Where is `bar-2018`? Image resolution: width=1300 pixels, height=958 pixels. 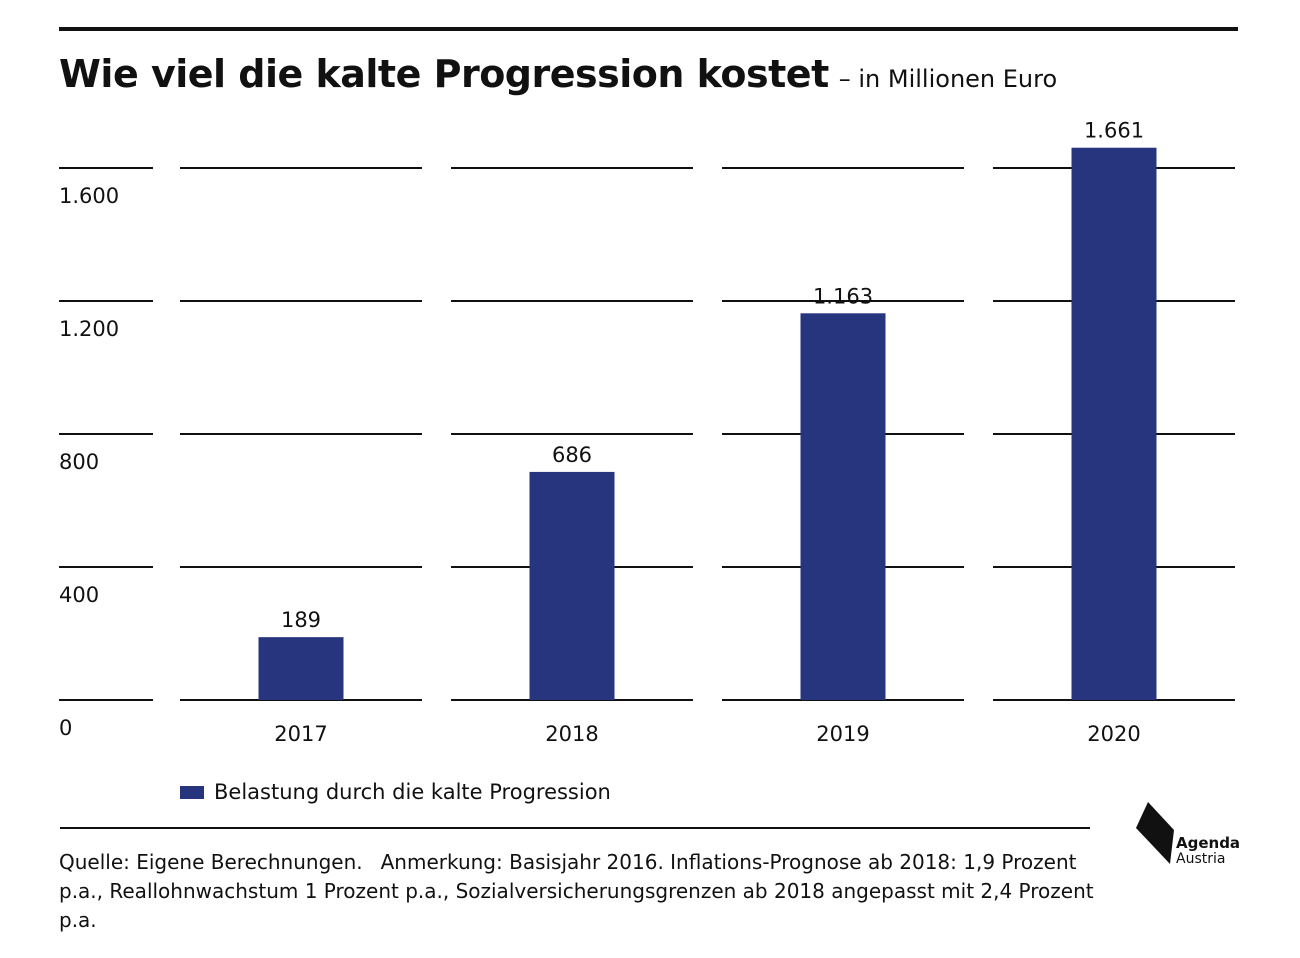
bar-2018 is located at coordinates (572, 585).